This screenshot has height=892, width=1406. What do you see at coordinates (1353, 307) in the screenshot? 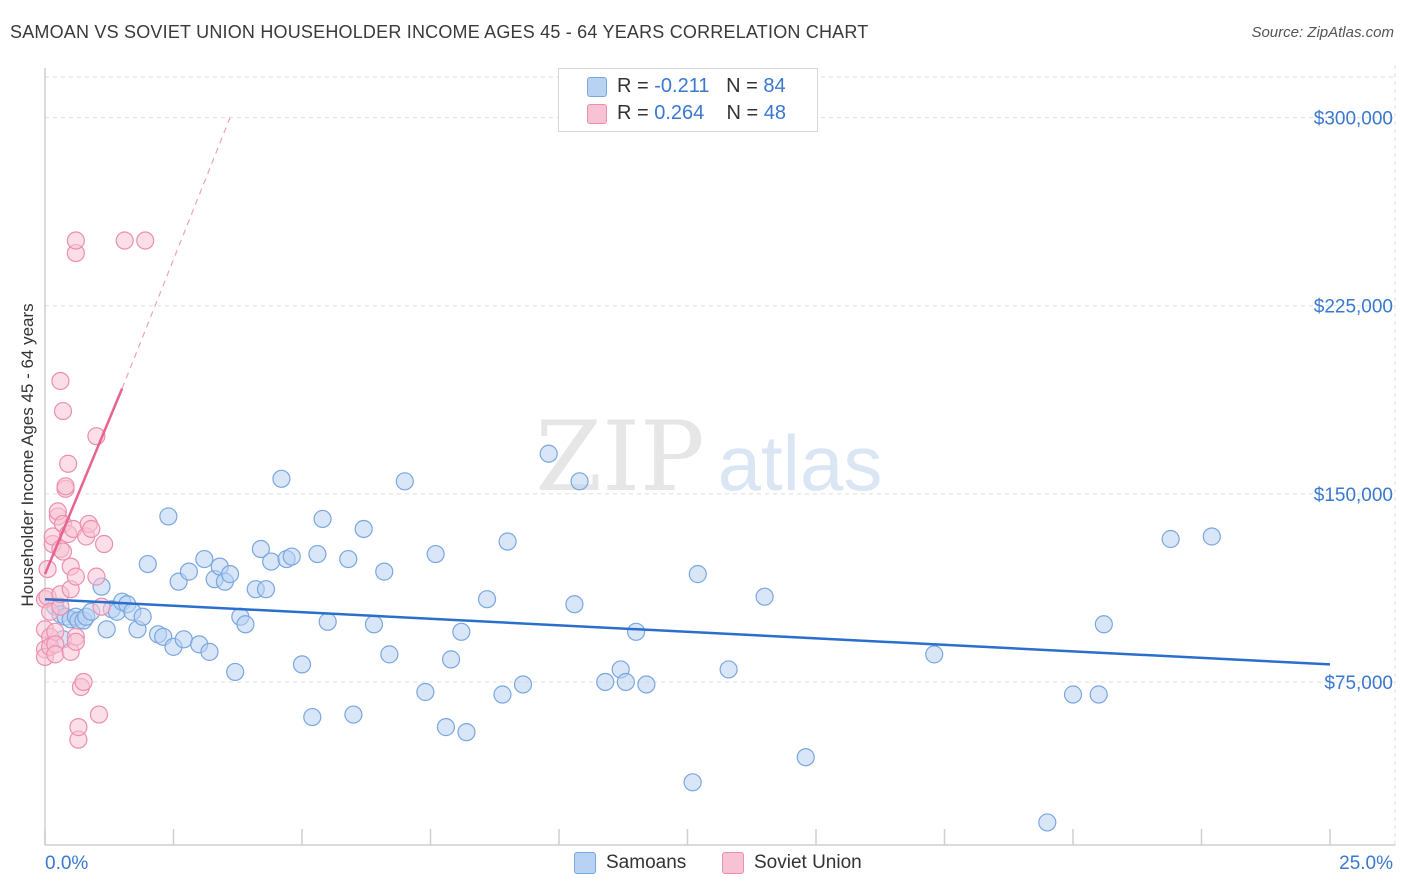
I see `y-tick-label: $225,000` at bounding box center [1353, 307].